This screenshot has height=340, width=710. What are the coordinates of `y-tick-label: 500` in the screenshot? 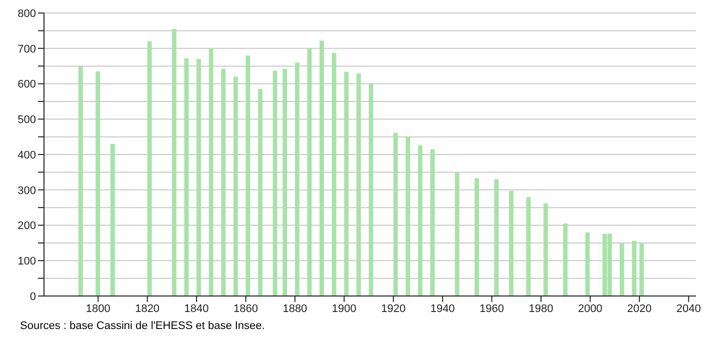 It's located at (27, 120).